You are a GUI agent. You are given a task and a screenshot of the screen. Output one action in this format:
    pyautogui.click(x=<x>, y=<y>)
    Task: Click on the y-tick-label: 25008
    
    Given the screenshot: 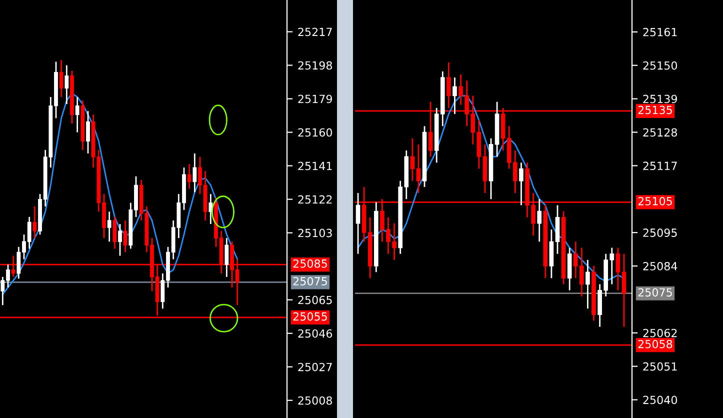 What is the action you would take?
    pyautogui.click(x=315, y=400)
    